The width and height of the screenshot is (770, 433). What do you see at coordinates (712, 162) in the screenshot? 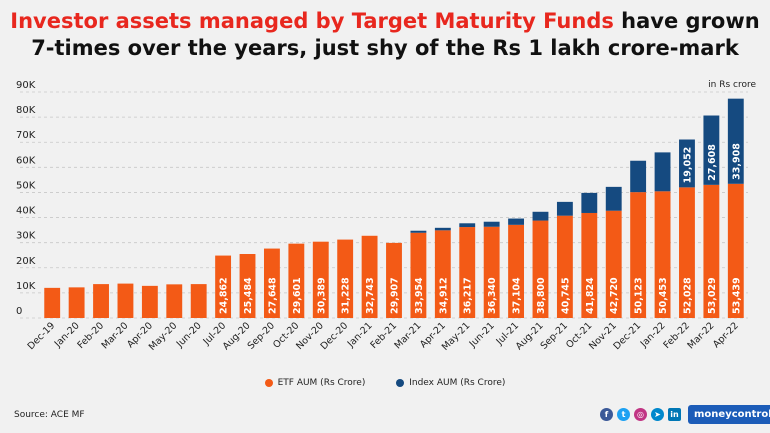
I see `data-label-index: 27,608` at bounding box center [712, 162].